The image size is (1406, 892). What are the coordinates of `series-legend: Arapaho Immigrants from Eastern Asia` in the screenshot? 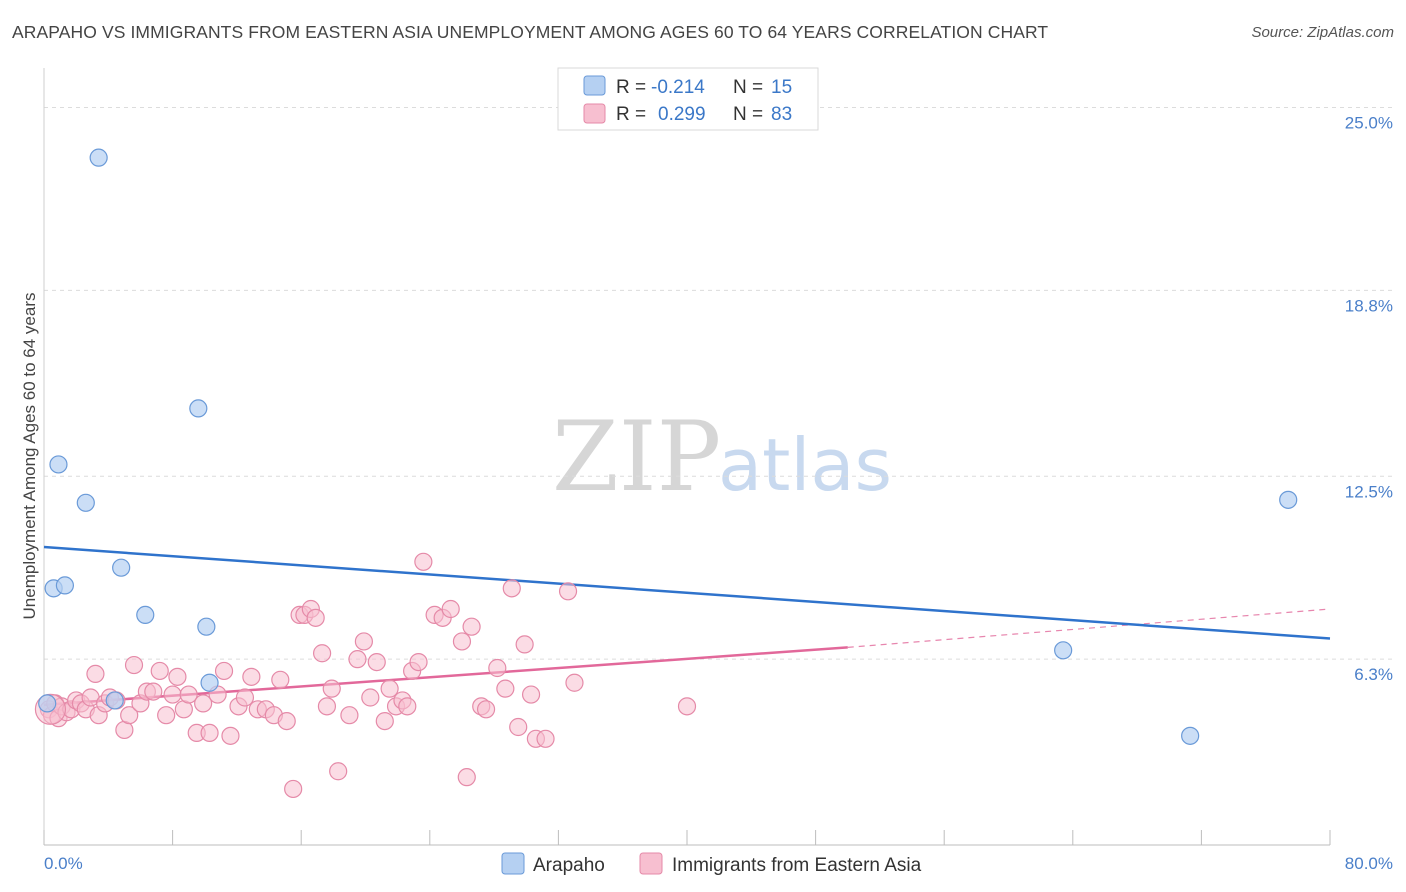 It's located at (711, 864).